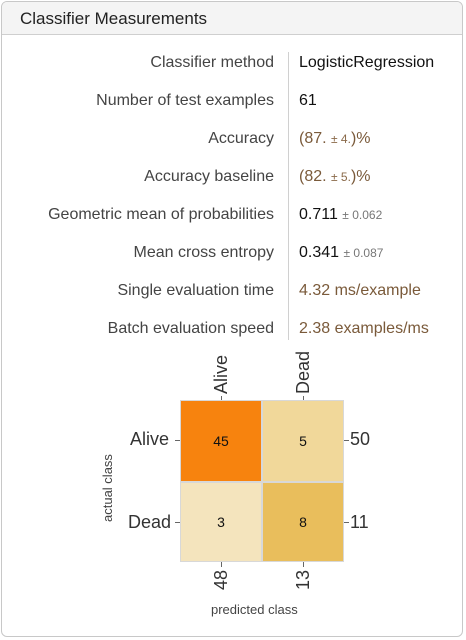  I want to click on measurement-row: Single evaluation time 4.32 ms/example, so click(232, 293).